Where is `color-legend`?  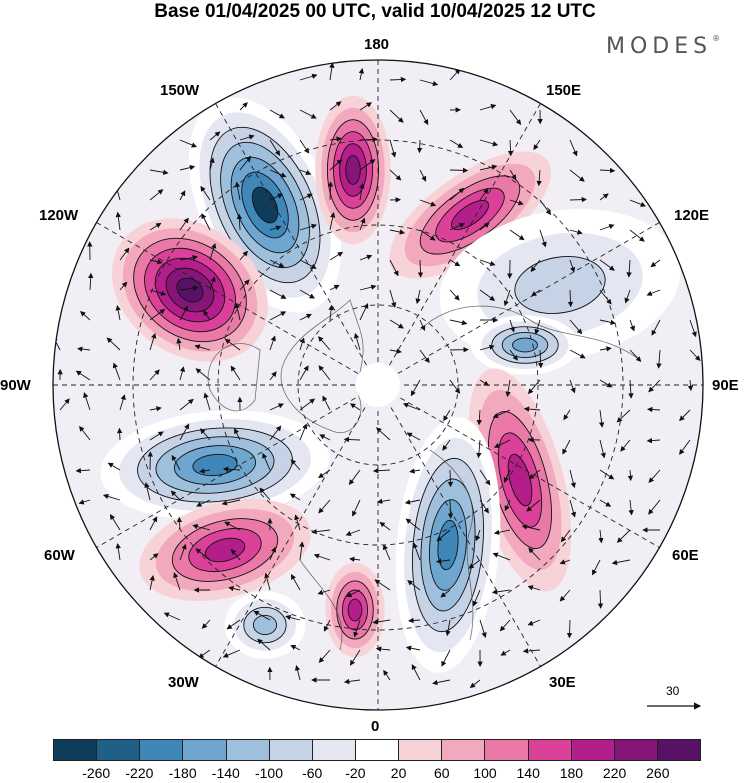
color-legend is located at coordinates (377, 750).